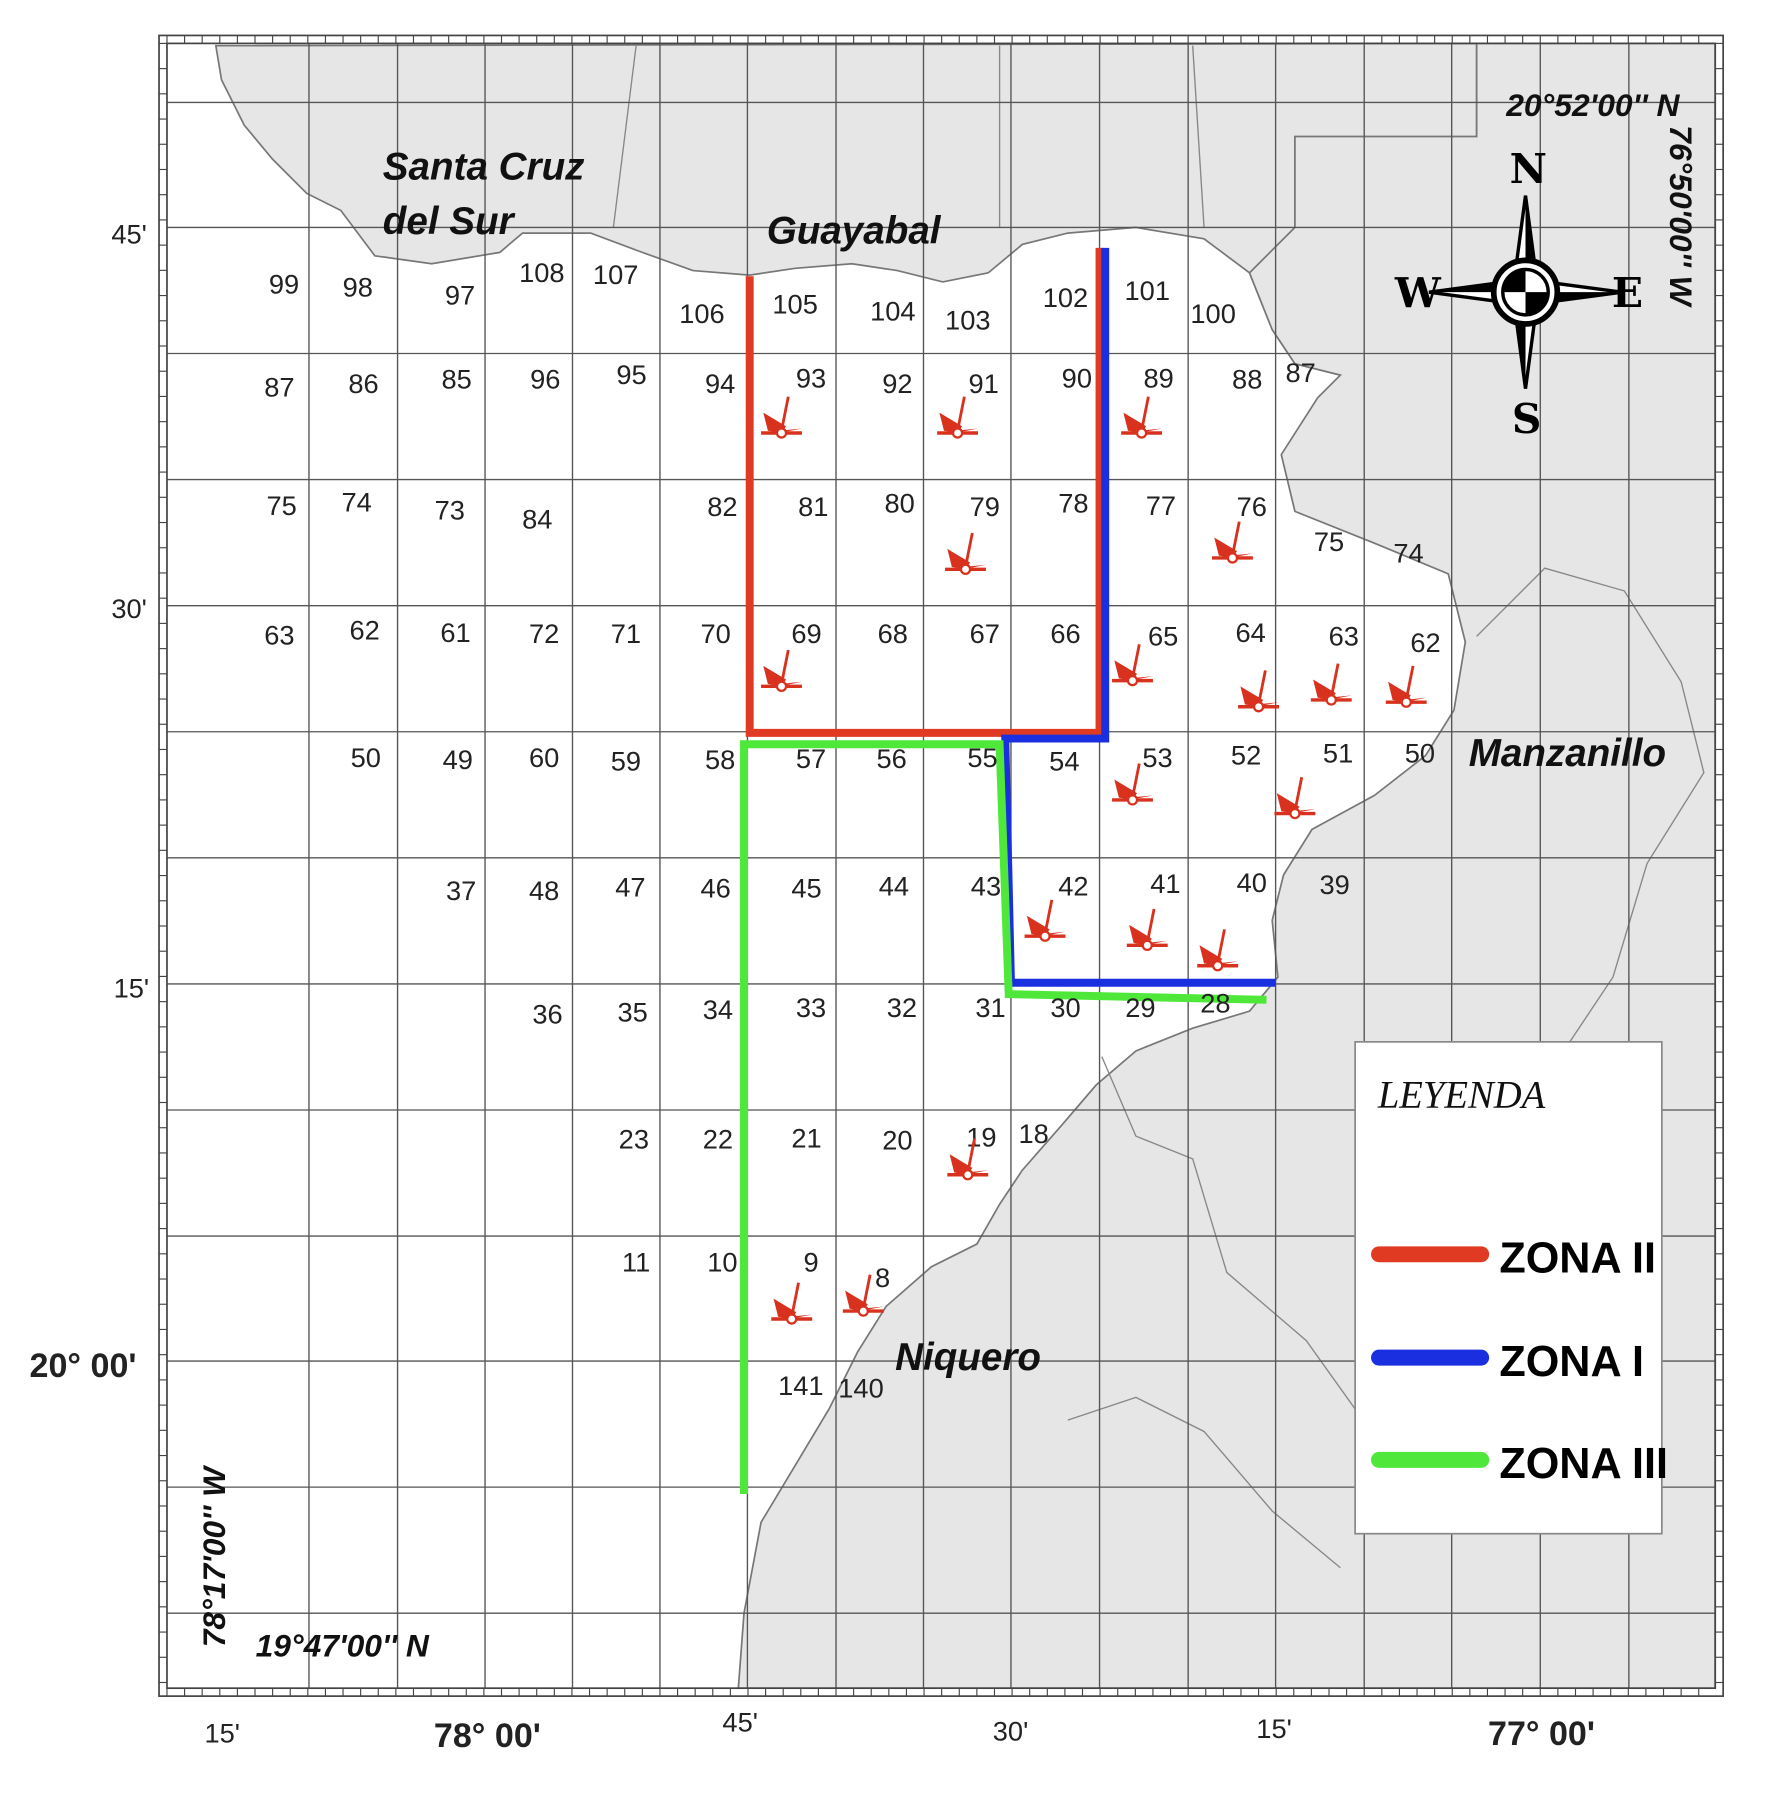 The height and width of the screenshot is (1802, 1772). What do you see at coordinates (1147, 290) in the screenshot?
I see `cell-number: 101` at bounding box center [1147, 290].